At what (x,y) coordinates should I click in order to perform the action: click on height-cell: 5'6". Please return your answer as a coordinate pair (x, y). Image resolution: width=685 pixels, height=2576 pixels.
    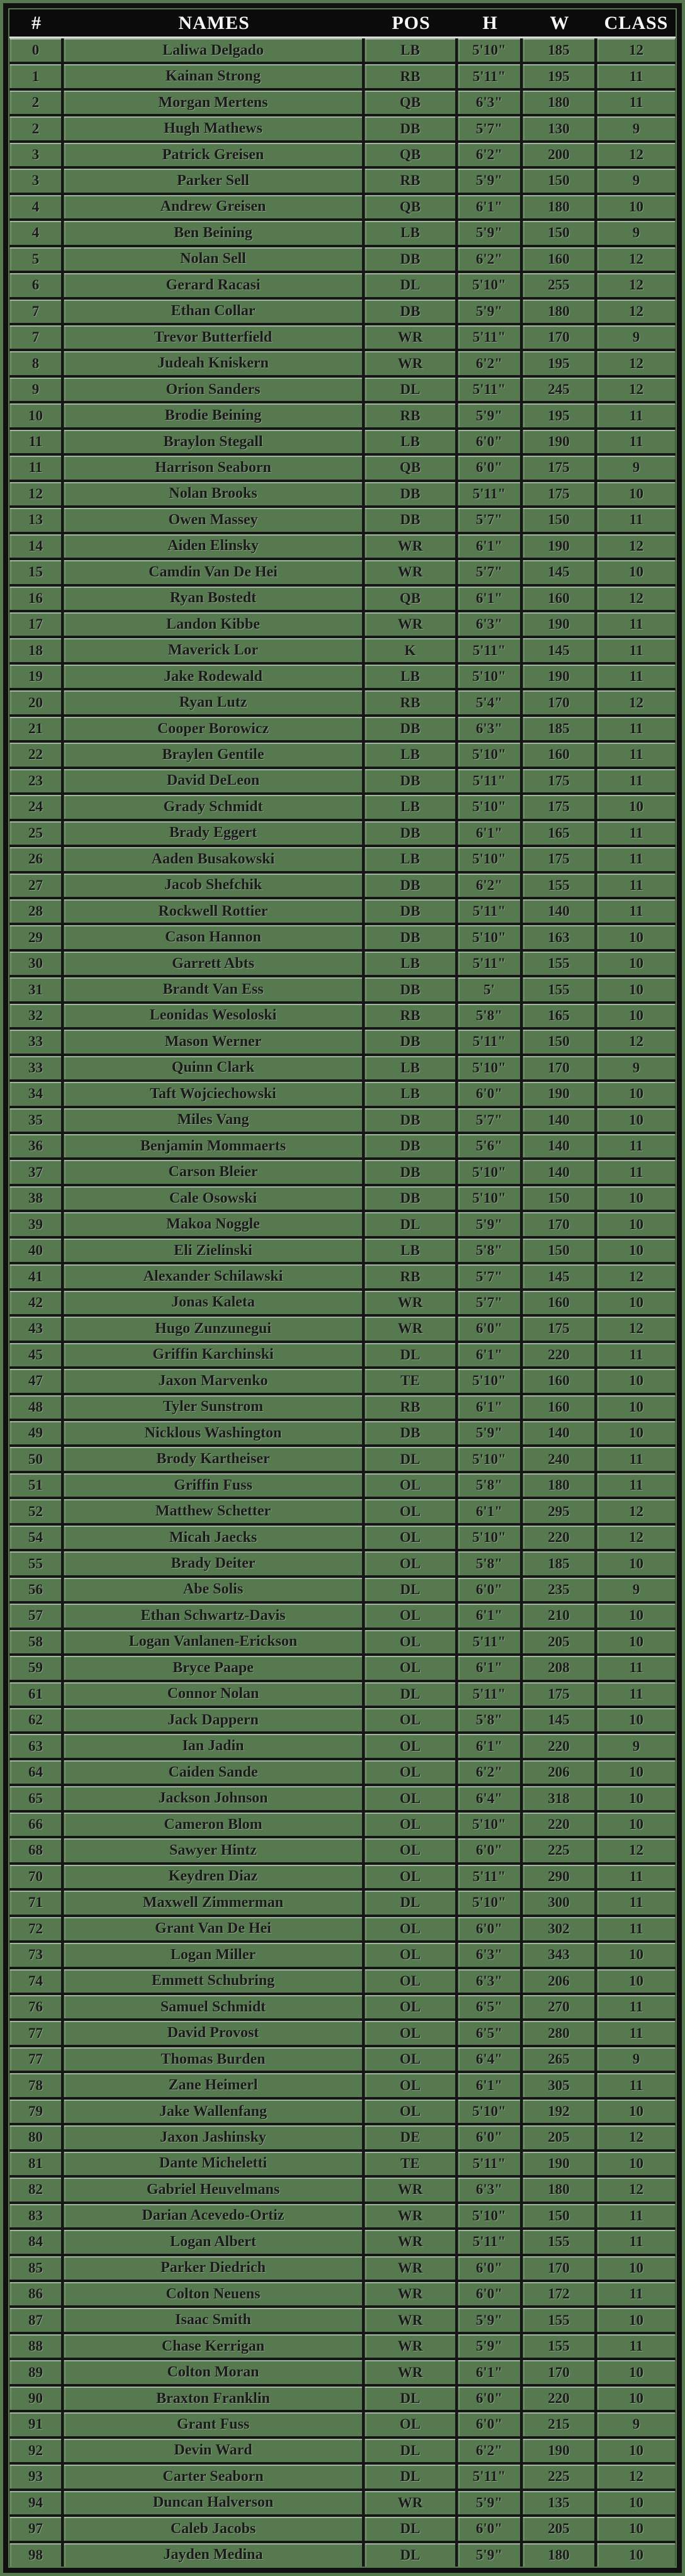
    Looking at the image, I should click on (490, 1146).